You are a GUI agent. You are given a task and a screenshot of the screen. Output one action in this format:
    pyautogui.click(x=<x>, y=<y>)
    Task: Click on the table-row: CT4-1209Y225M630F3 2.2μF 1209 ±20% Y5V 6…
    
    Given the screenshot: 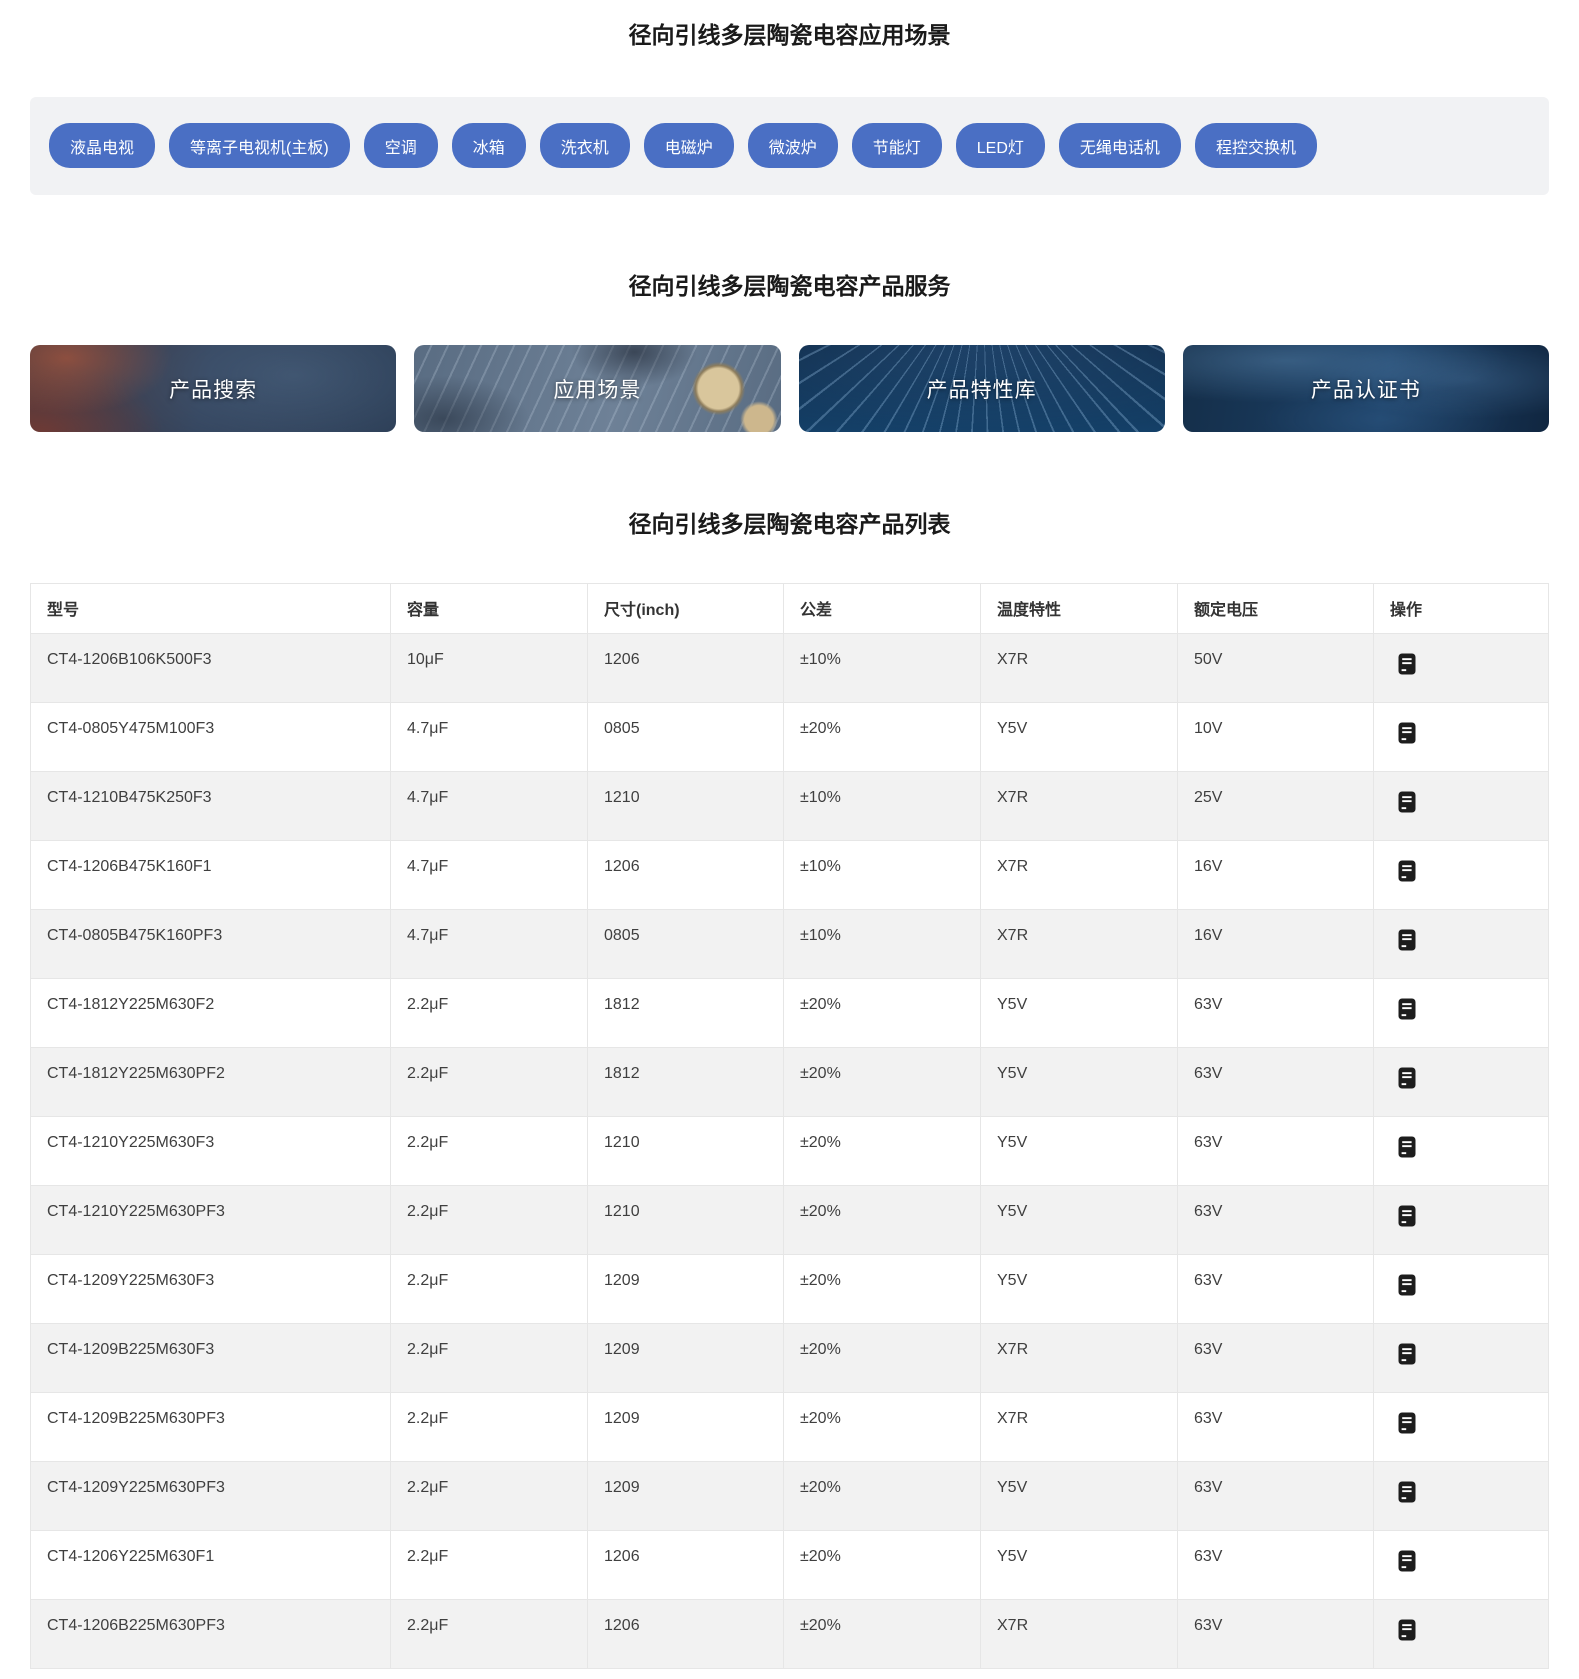 What is the action you would take?
    pyautogui.click(x=789, y=1288)
    